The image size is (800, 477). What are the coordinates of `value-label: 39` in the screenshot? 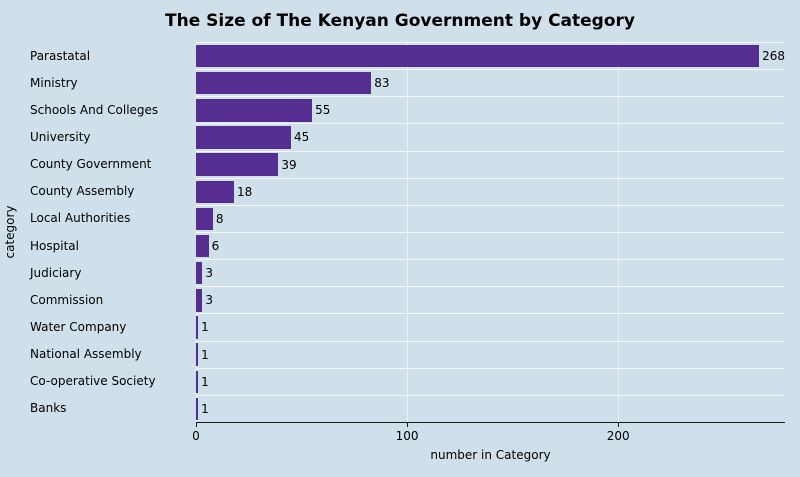 It's located at (289, 164).